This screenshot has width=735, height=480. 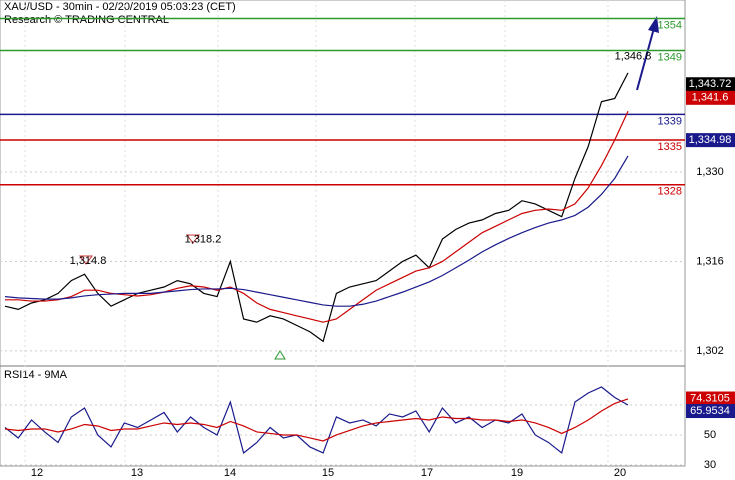 What do you see at coordinates (670, 192) in the screenshot?
I see `level-label: 1328` at bounding box center [670, 192].